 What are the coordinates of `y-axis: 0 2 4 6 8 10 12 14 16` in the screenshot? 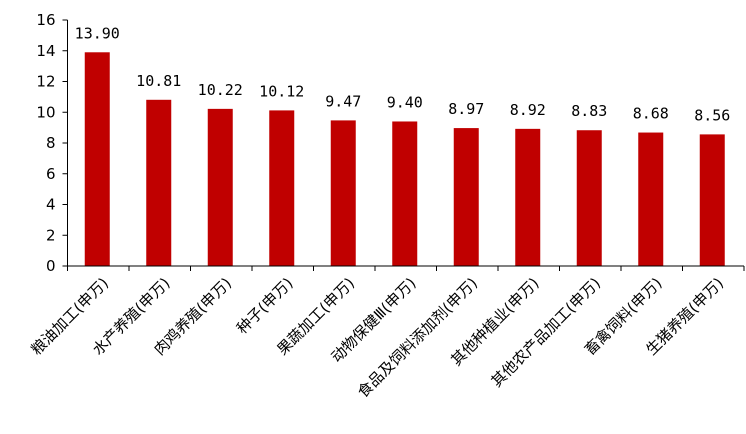 It's located at (52, 143).